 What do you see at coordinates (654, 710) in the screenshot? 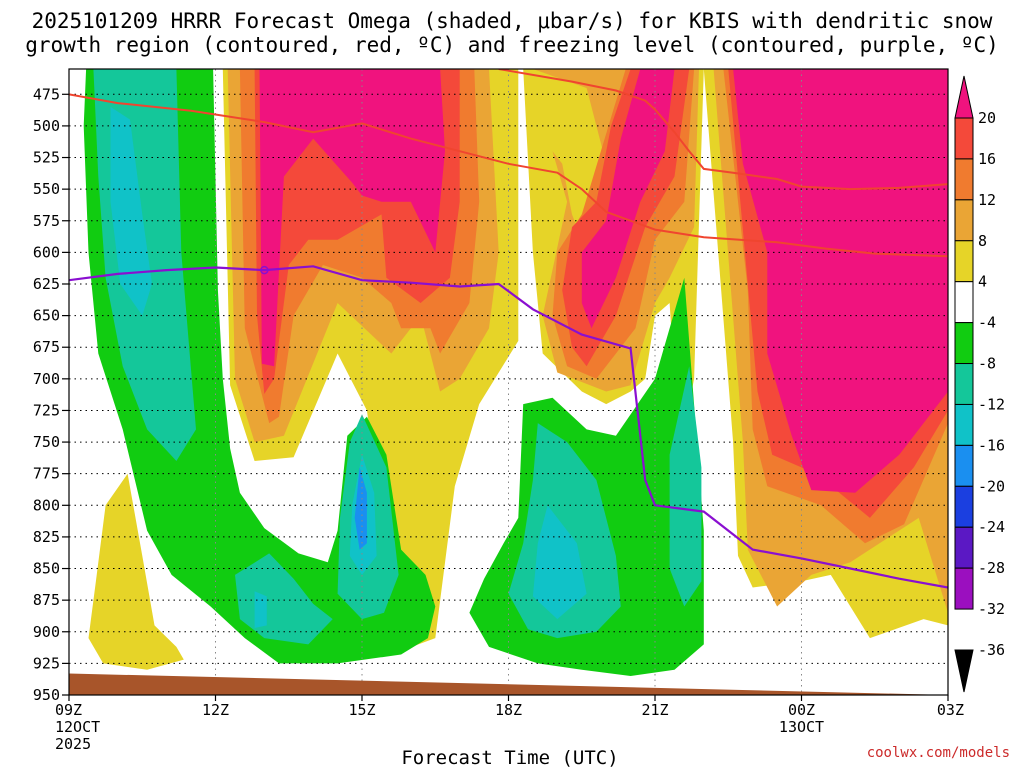
I see `x-tick-label-21Z: 21Z` at bounding box center [654, 710].